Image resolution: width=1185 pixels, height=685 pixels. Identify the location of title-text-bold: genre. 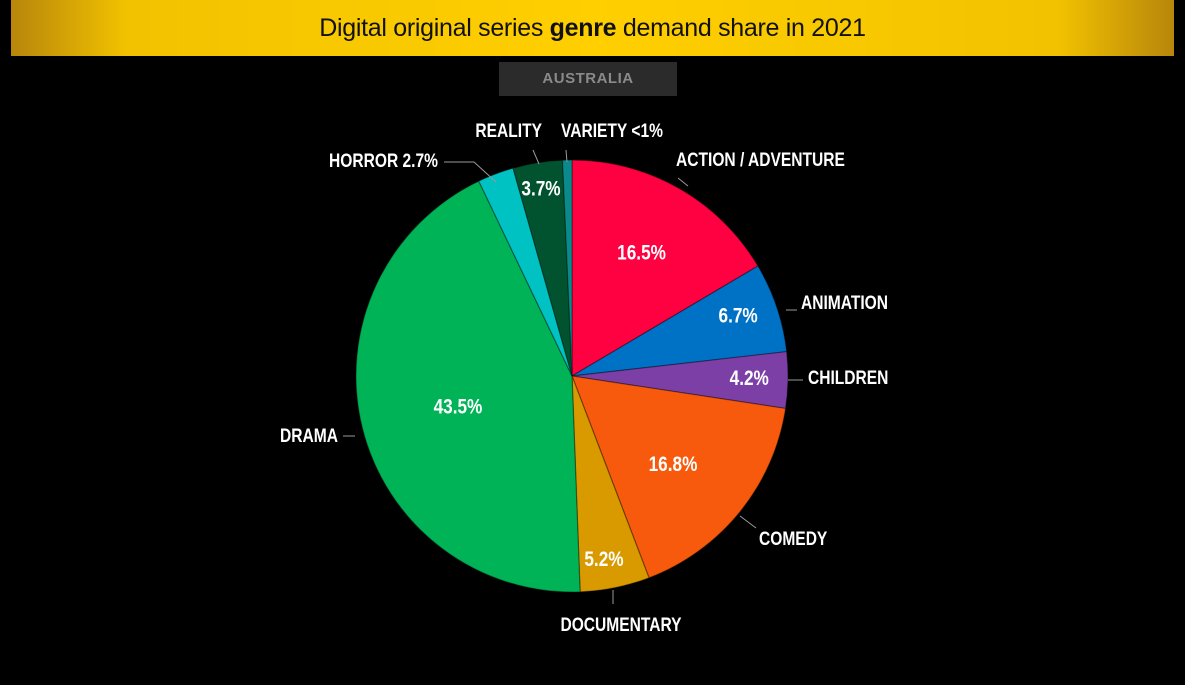
(583, 28).